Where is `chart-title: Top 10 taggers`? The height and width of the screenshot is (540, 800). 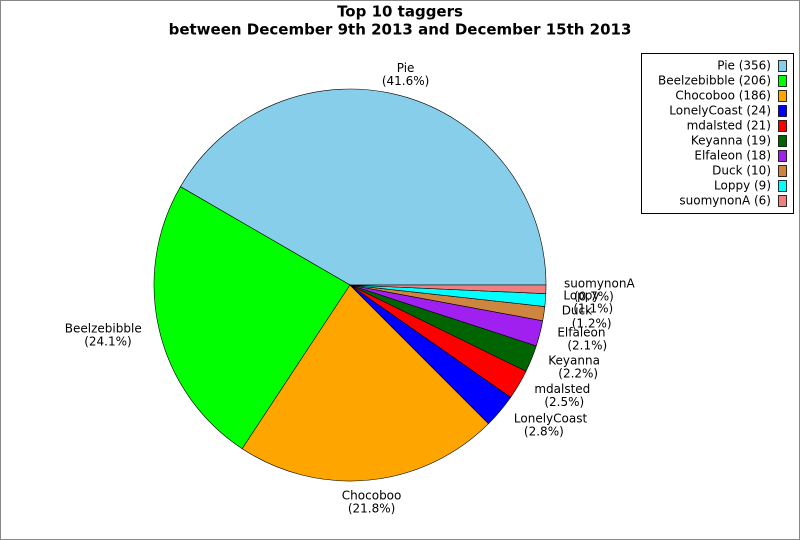 chart-title: Top 10 taggers is located at coordinates (400, 12).